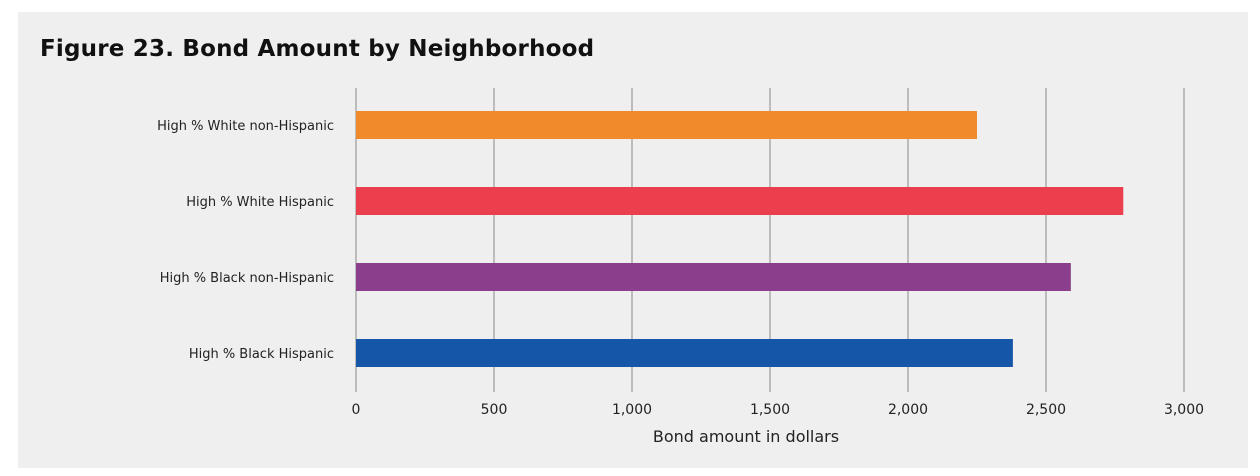 The width and height of the screenshot is (1260, 476). What do you see at coordinates (632, 410) in the screenshot?
I see `x-tick-label-2: 1,000` at bounding box center [632, 410].